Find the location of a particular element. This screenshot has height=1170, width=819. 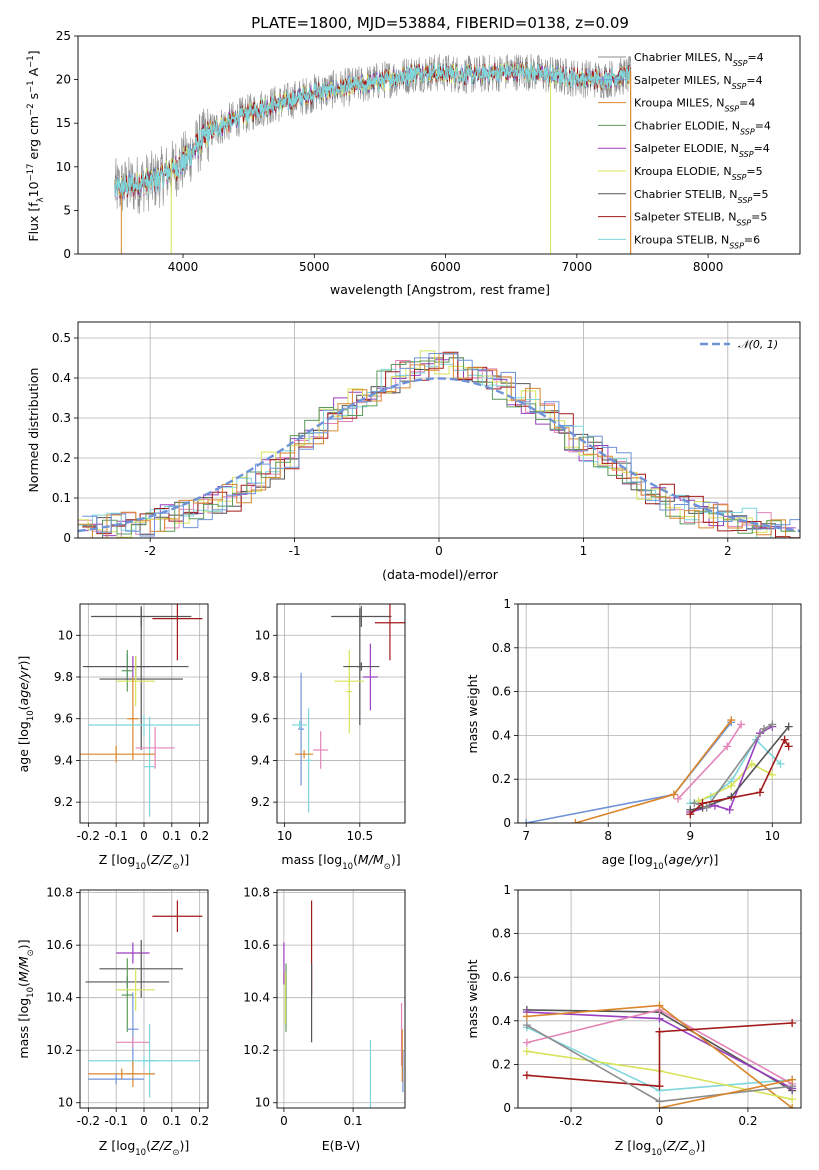

legend-label: Salpeter MILES, NSSP=4 is located at coordinates (698, 82).